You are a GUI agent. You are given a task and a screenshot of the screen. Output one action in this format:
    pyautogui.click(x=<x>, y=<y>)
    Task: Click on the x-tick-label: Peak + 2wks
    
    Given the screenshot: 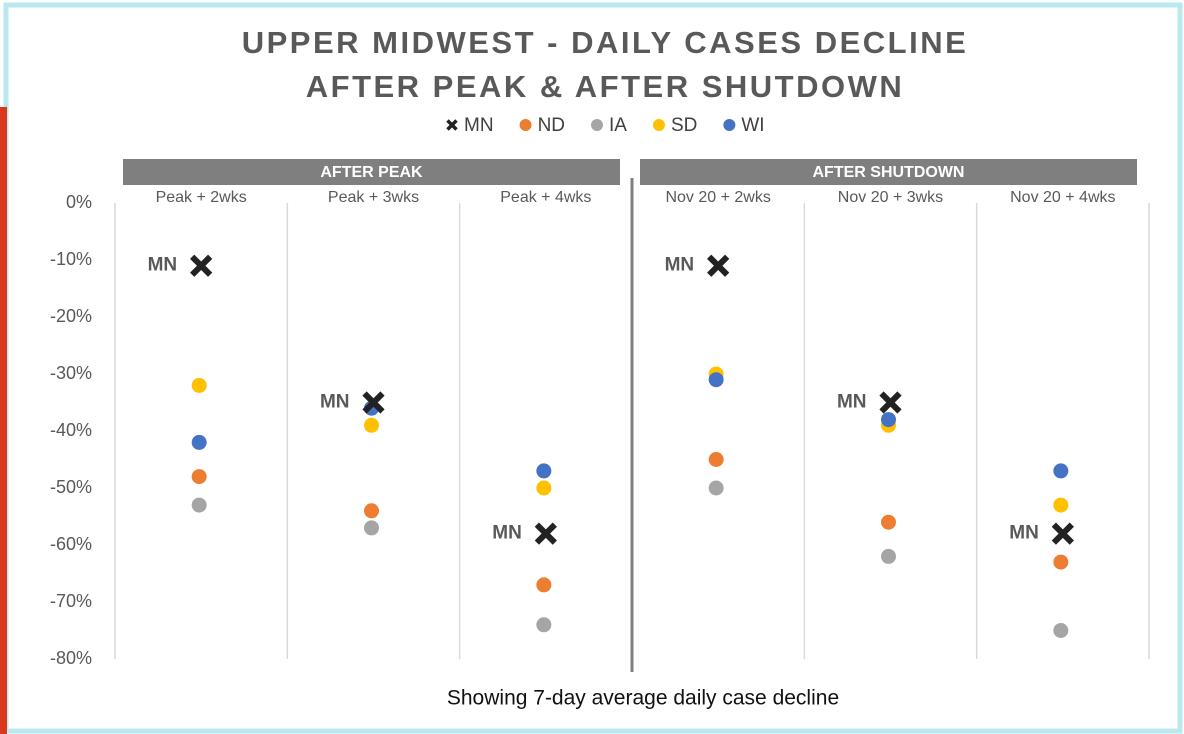 What is the action you would take?
    pyautogui.click(x=201, y=197)
    